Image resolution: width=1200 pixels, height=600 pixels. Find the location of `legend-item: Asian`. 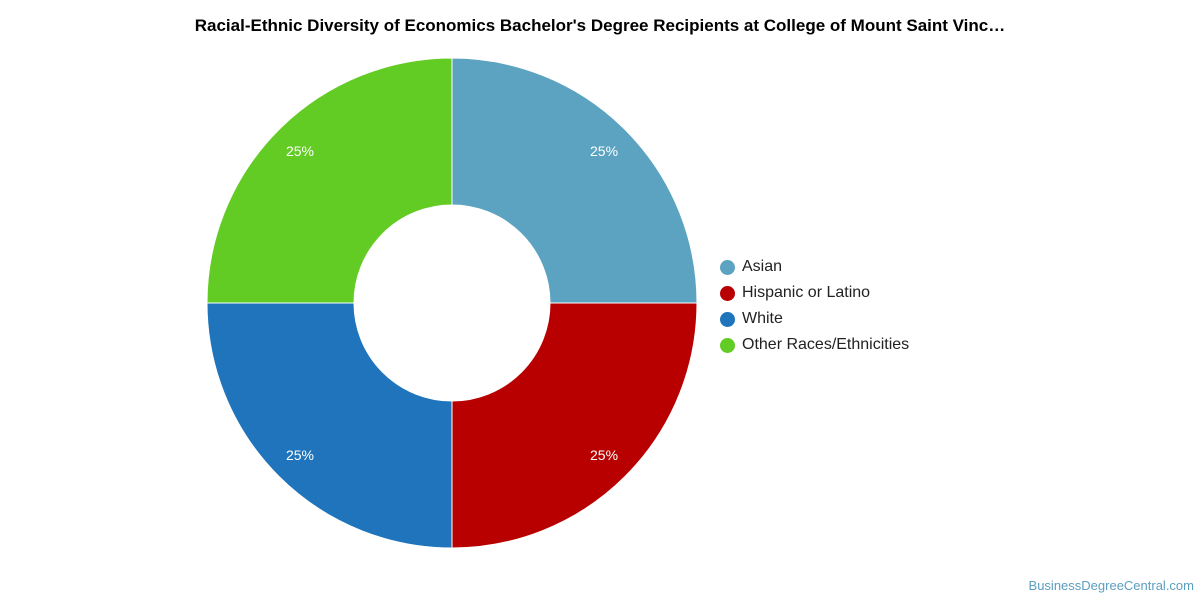

legend-item: Asian is located at coordinates (814, 267).